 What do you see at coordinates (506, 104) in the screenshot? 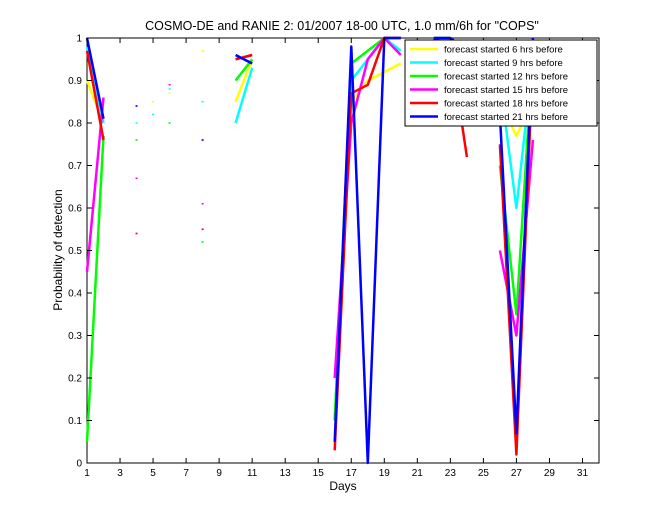
I see `legend-label: forecast started 18 hrs before` at bounding box center [506, 104].